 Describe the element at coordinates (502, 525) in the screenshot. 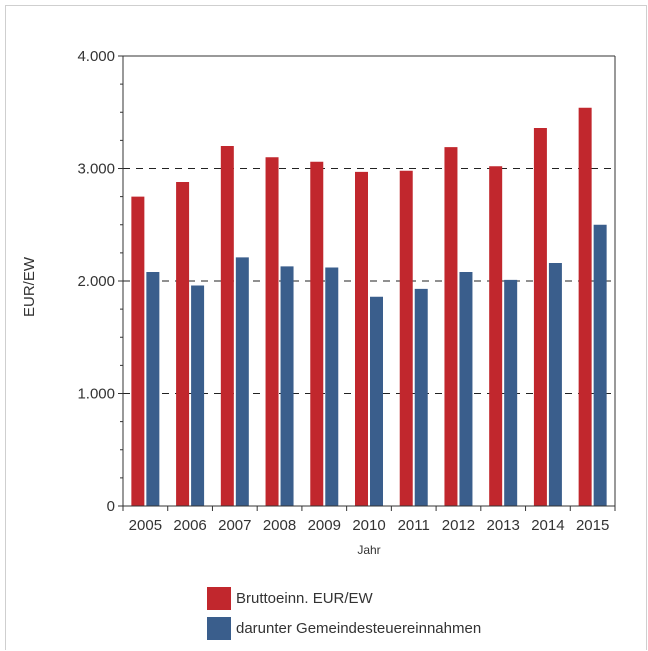

I see `x-tick-label: 2013` at that location.